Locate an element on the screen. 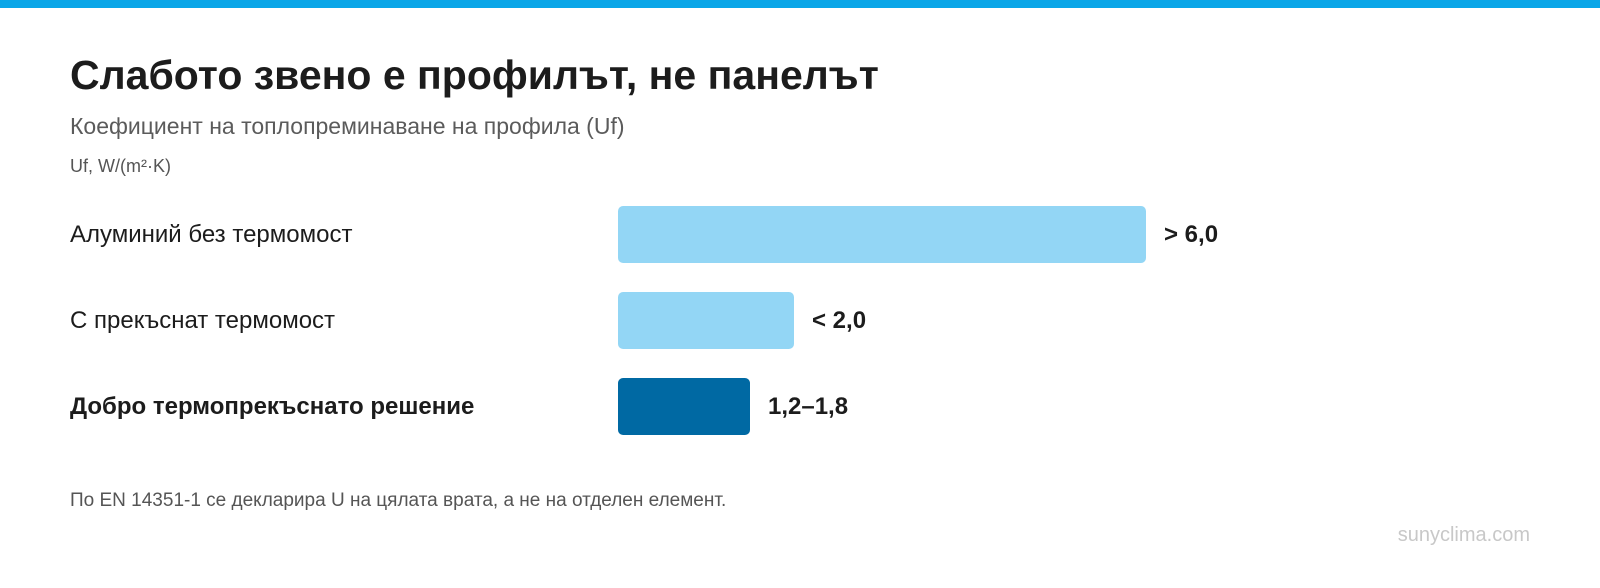  value-label: > 6,0 is located at coordinates (1191, 234).